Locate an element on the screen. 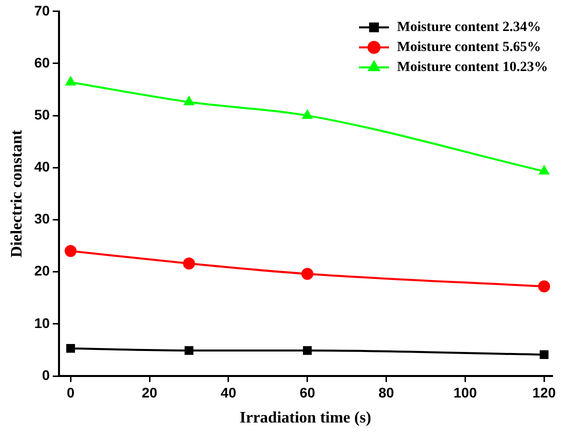 The image size is (566, 436). x-tick-label: 120 is located at coordinates (544, 392).